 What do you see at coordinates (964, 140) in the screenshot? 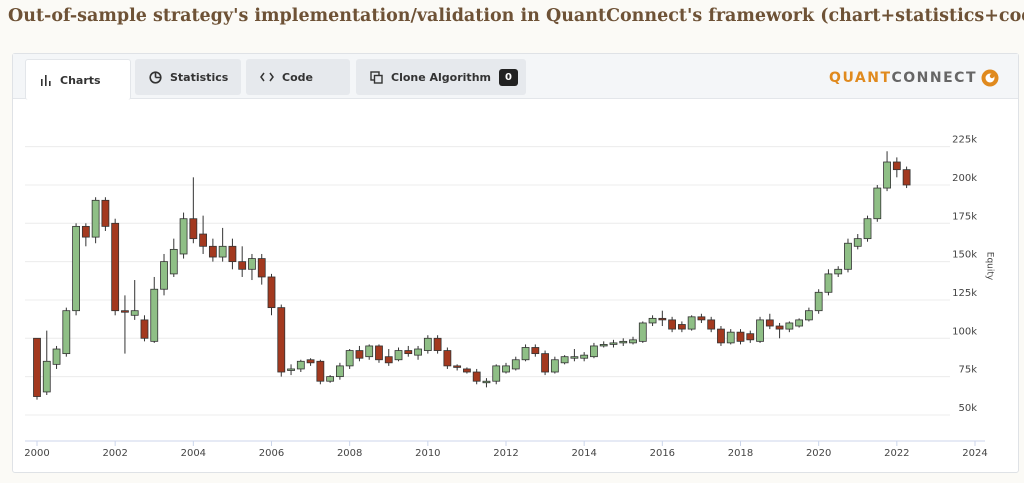
I see `y-tick-label: 225k` at bounding box center [964, 140].